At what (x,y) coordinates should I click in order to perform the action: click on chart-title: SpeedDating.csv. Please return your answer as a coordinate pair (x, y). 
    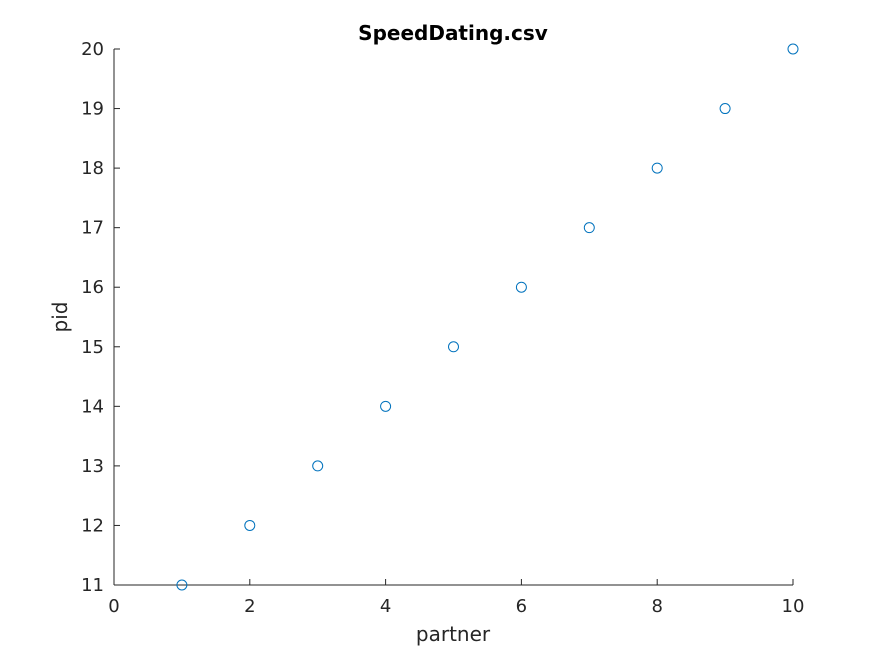
    Looking at the image, I should click on (453, 33).